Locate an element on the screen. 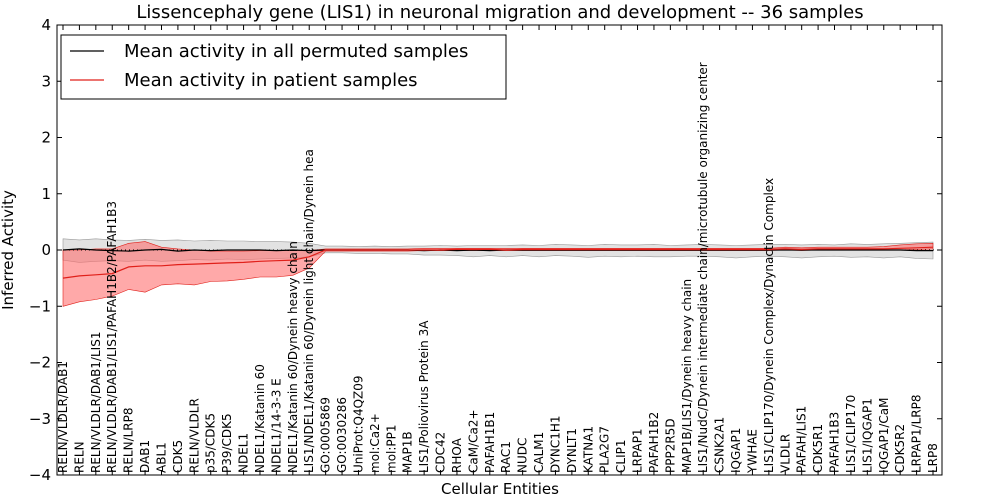 The image size is (1000, 500). category-label: IQGAP1 is located at coordinates (736, 450).